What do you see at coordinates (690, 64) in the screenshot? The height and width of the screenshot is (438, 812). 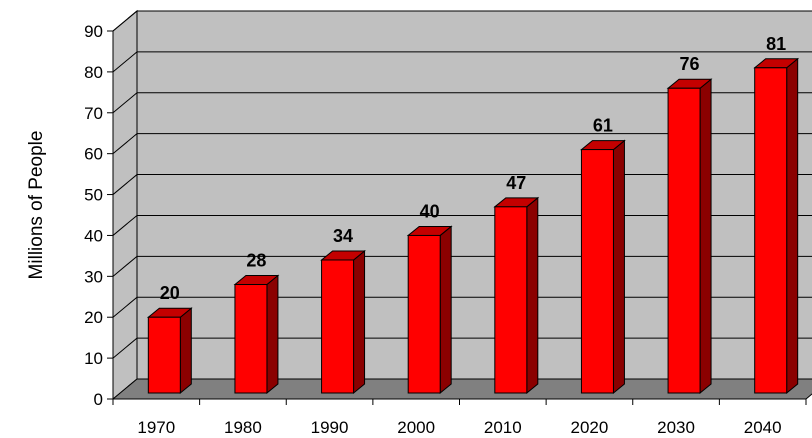 I see `data-label: 76` at bounding box center [690, 64].